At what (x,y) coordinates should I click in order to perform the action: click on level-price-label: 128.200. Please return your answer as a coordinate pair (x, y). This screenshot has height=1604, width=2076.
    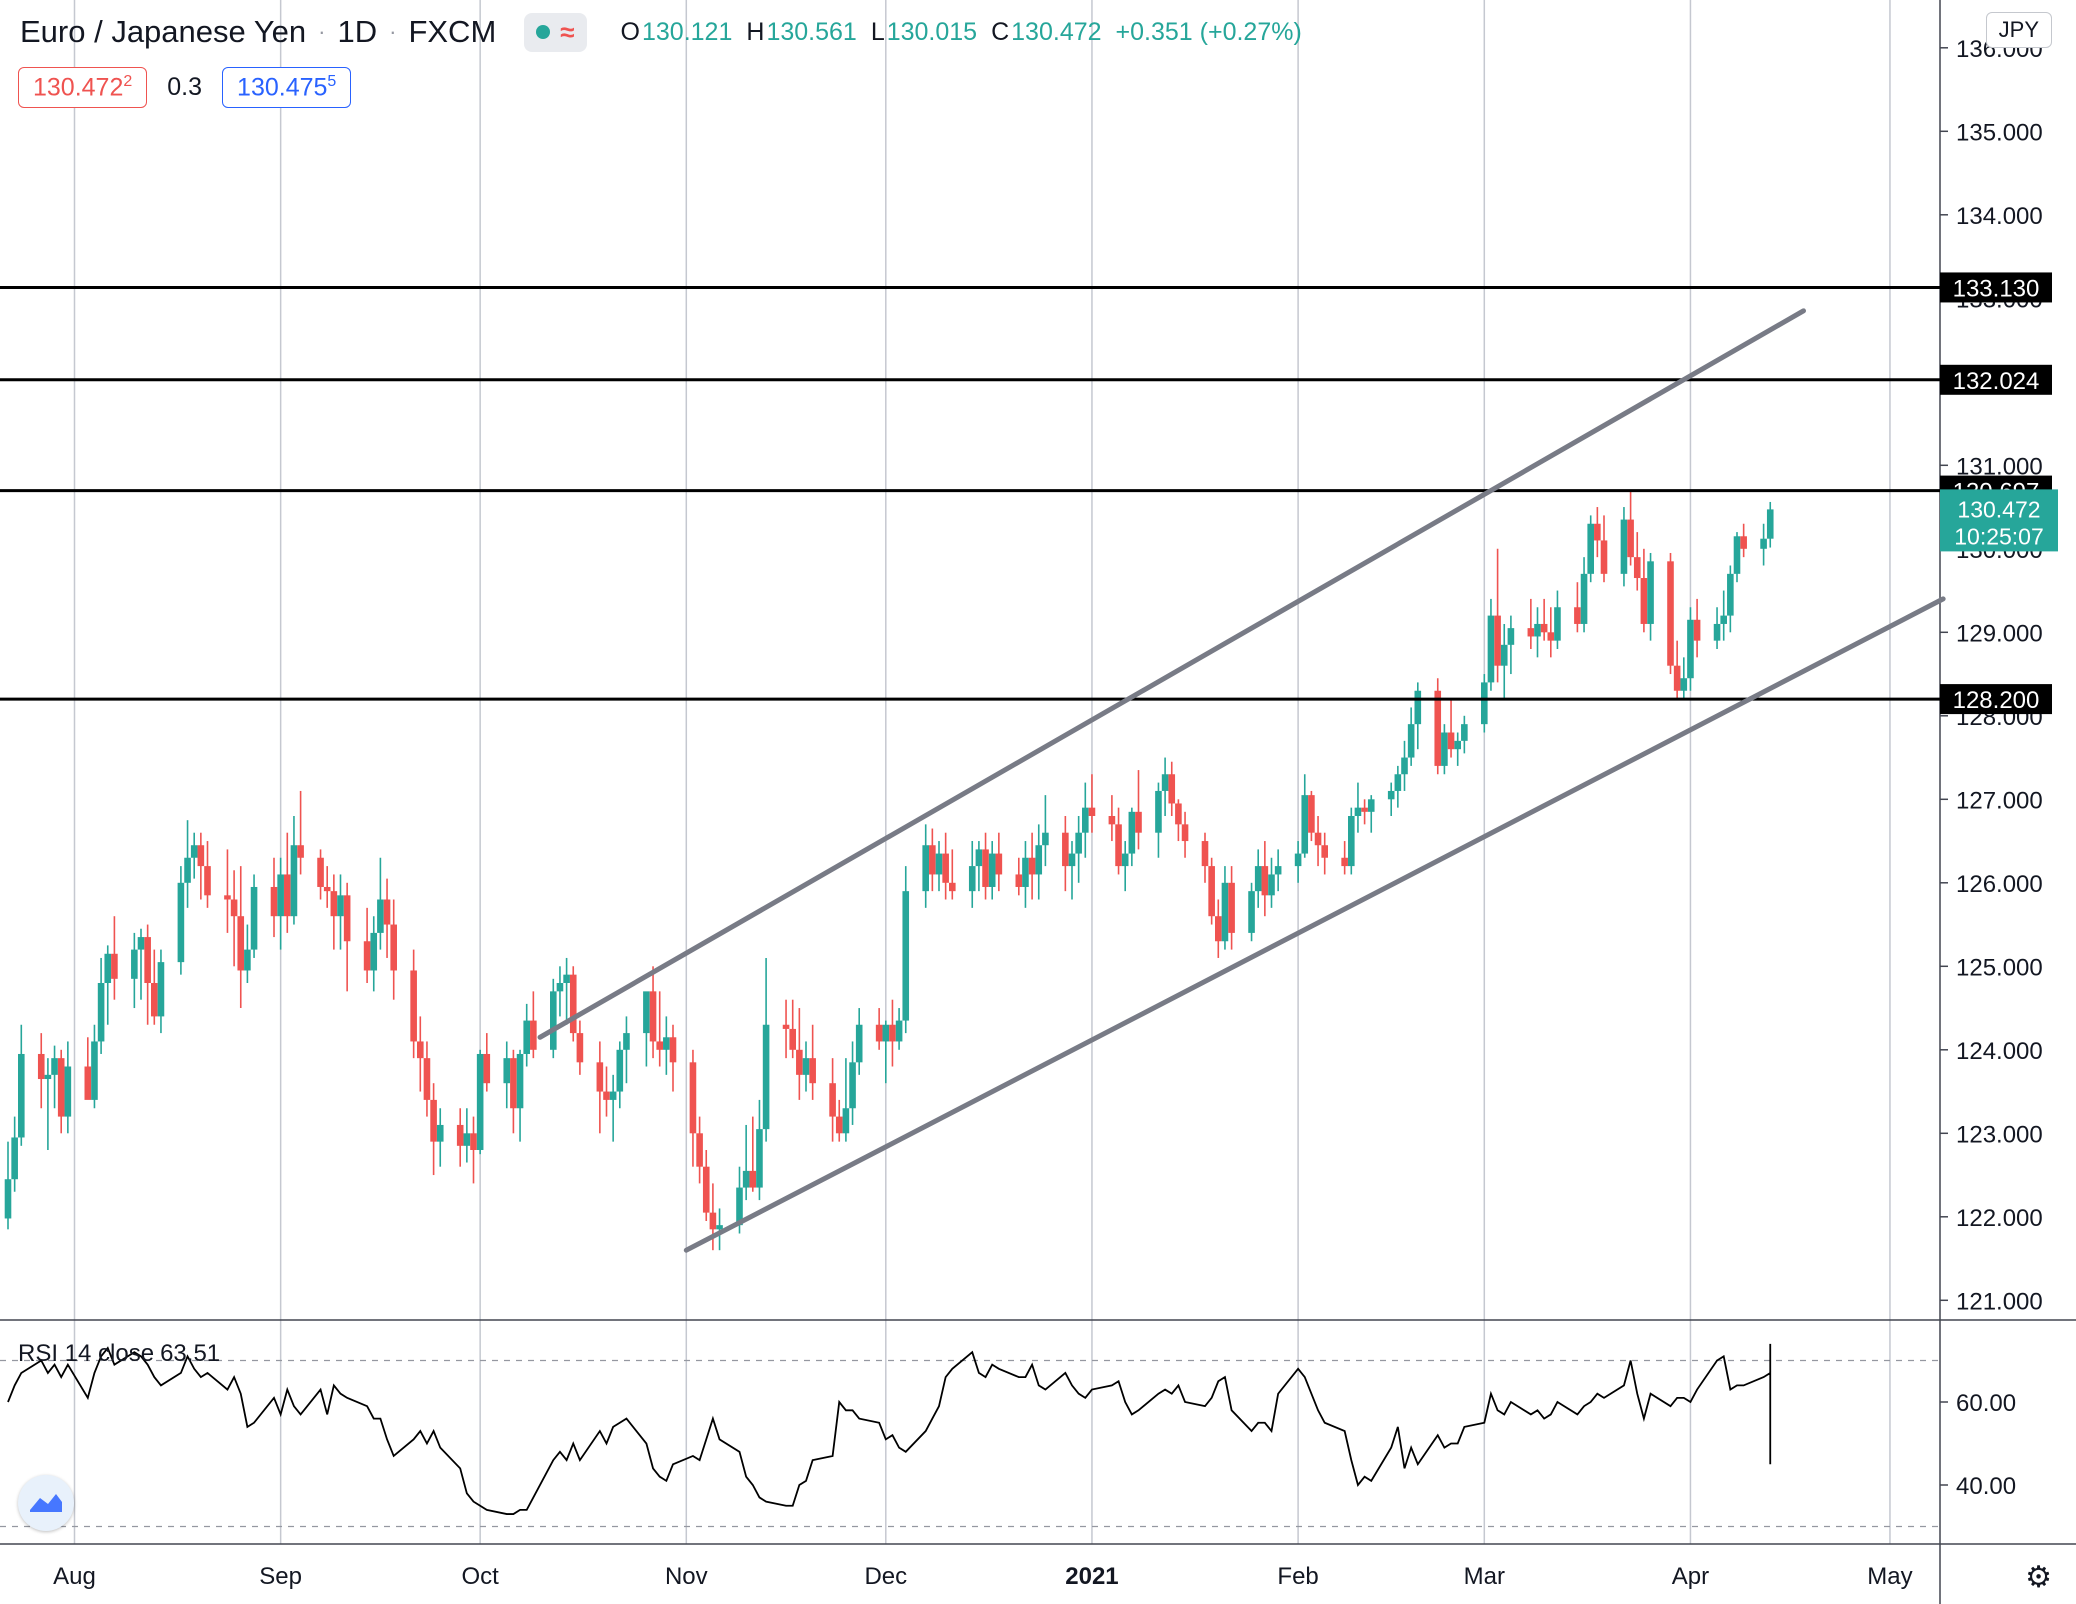
    Looking at the image, I should click on (1996, 700).